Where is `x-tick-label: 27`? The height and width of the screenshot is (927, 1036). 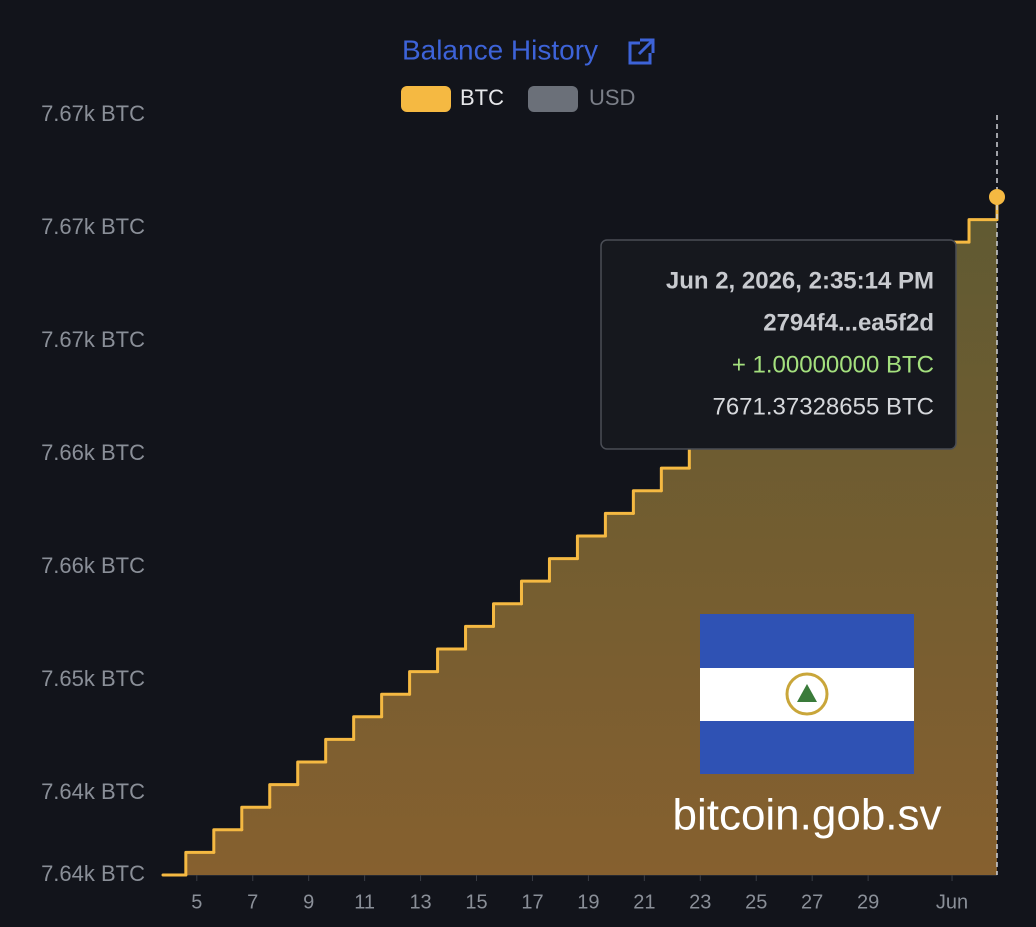
x-tick-label: 27 is located at coordinates (812, 902).